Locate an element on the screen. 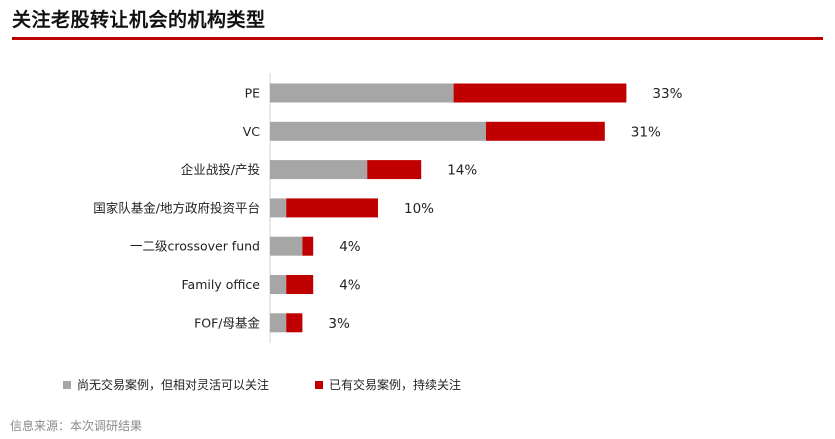  source-note: 信息来源：本次调研结果 is located at coordinates (76, 426).